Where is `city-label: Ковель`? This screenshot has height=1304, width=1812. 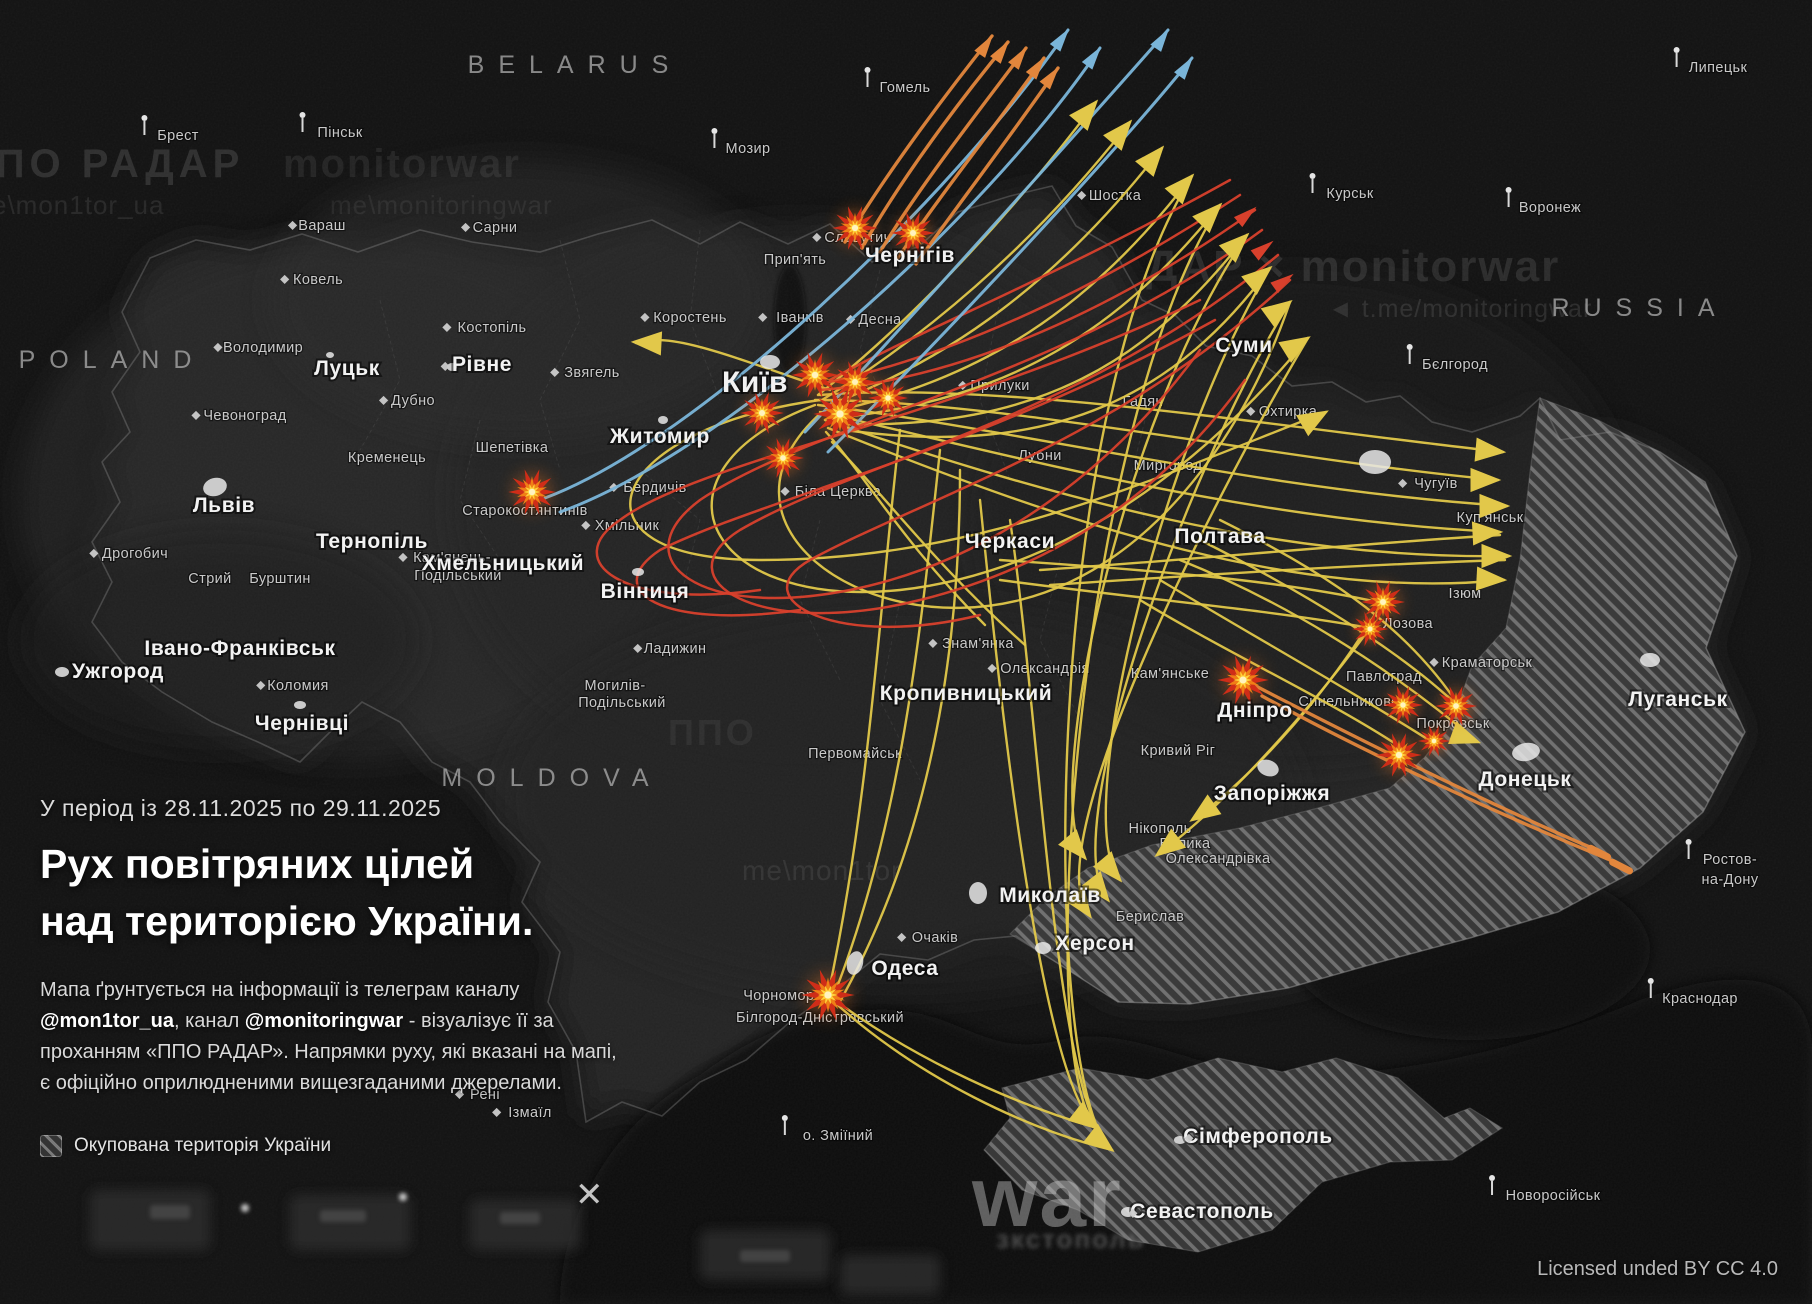
city-label: Ковель is located at coordinates (318, 280).